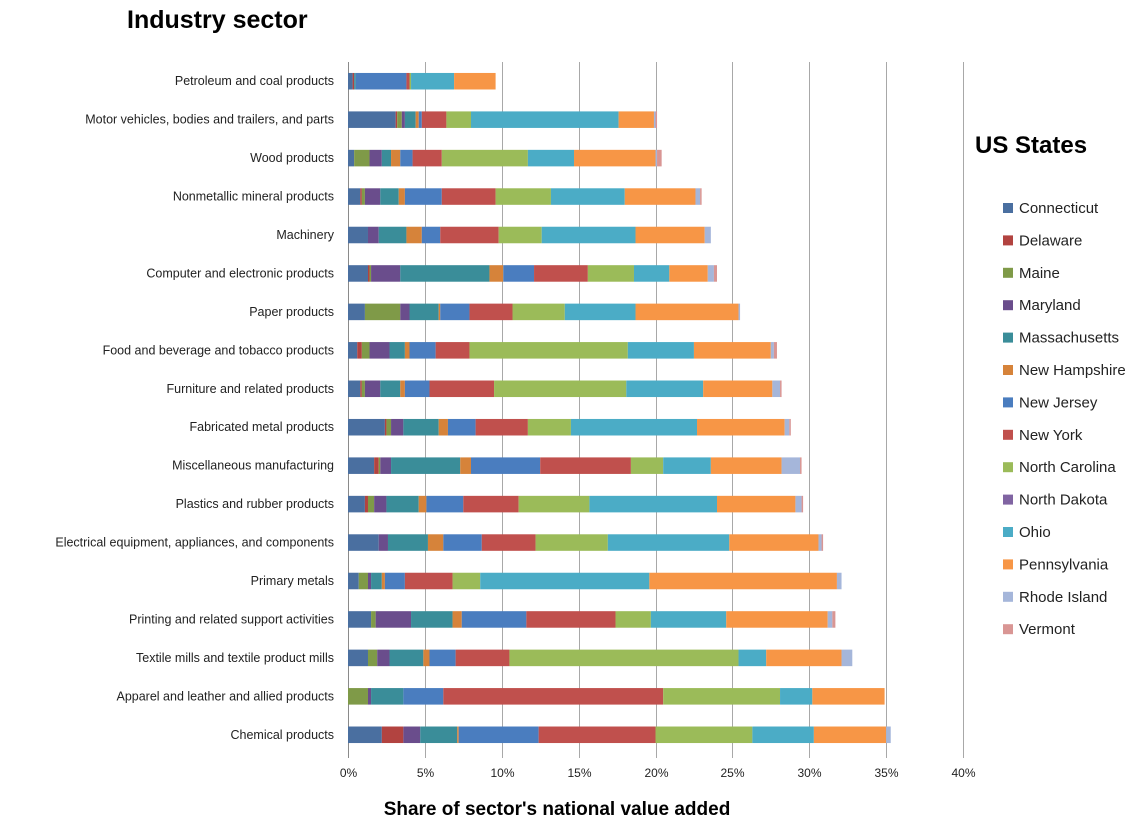 The height and width of the screenshot is (827, 1145). What do you see at coordinates (963, 773) in the screenshot?
I see `x-tick-label: 40%` at bounding box center [963, 773].